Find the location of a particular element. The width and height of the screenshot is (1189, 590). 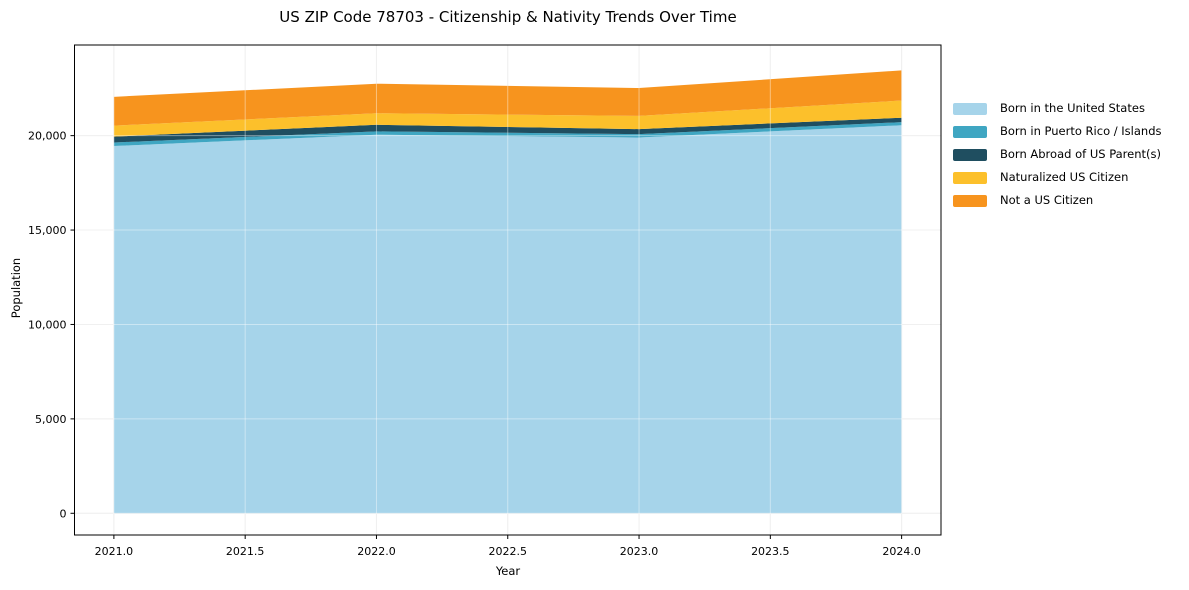

x-axis-label: Year is located at coordinates (508, 571).